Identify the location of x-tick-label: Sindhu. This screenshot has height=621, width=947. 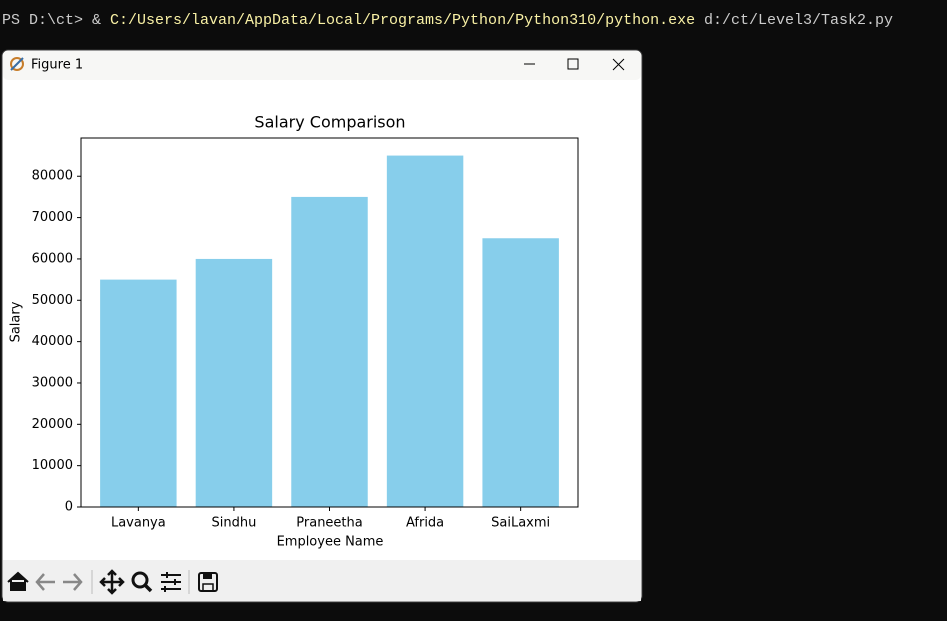
(234, 523).